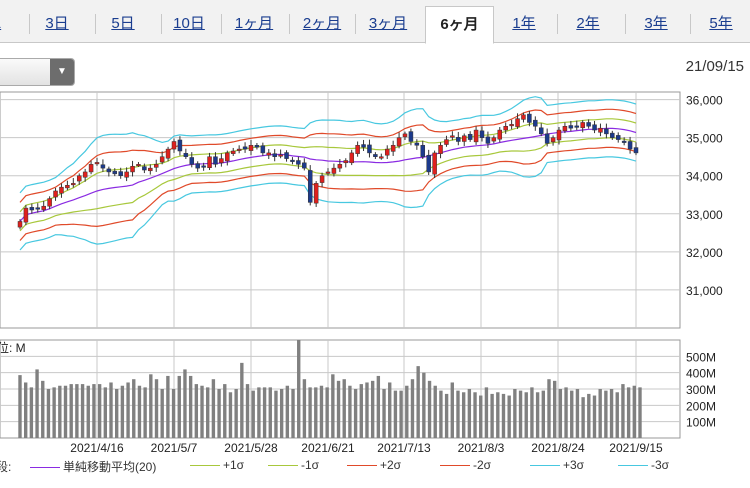  What do you see at coordinates (123, 23) in the screenshot?
I see `tab-2: 5日` at bounding box center [123, 23].